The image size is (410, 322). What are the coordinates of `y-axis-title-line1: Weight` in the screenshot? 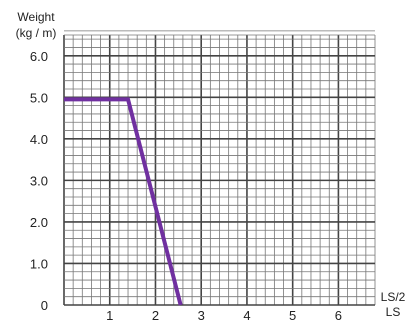 It's located at (36, 17).